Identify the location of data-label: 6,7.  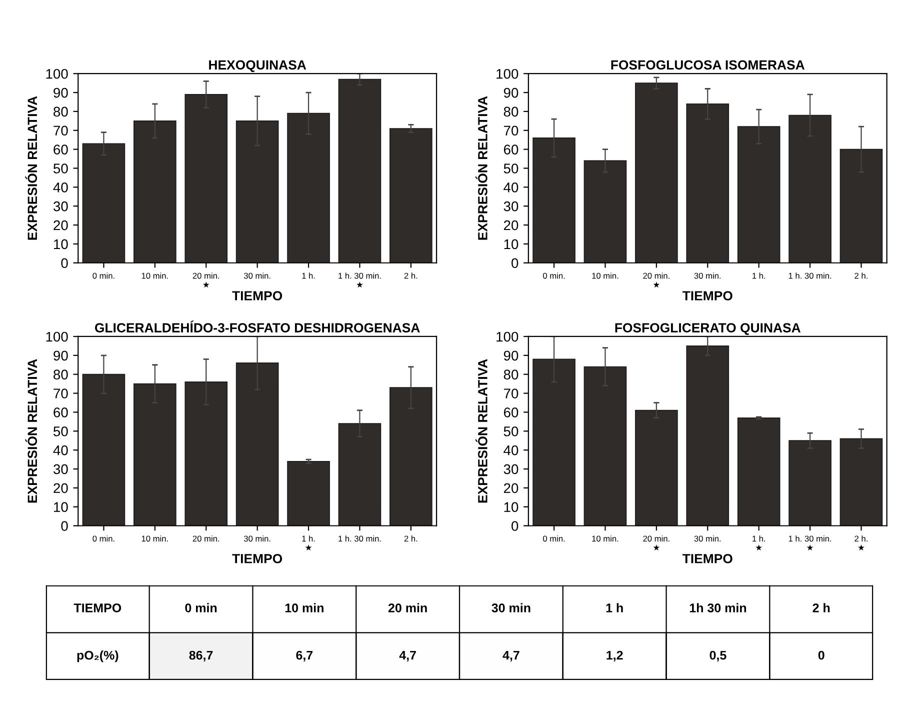
(304, 656).